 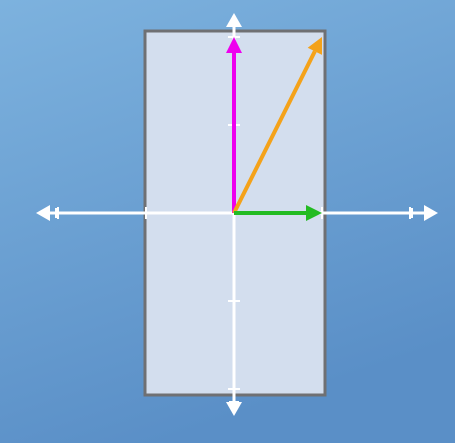 I want to click on y-axis-bottom-arrowhead, so click(x=234, y=409).